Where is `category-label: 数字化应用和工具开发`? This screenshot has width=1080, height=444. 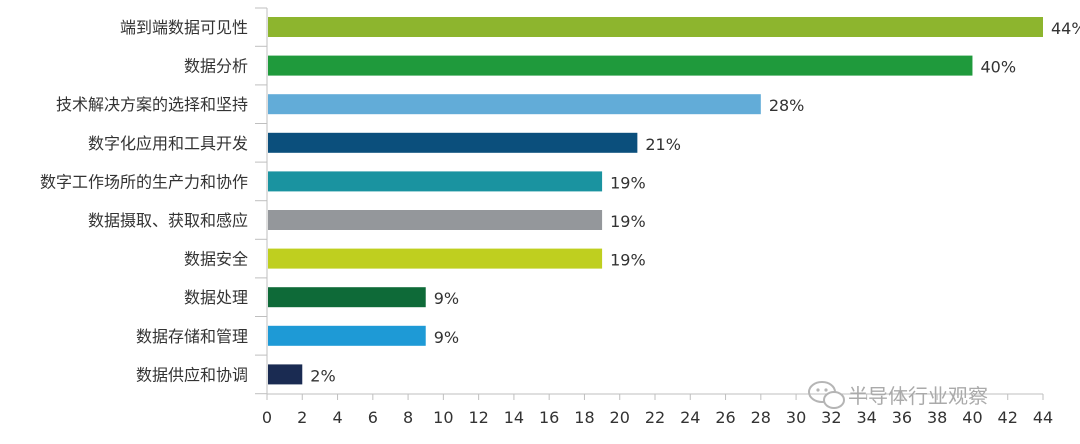 category-label: 数字化应用和工具开发 is located at coordinates (168, 143).